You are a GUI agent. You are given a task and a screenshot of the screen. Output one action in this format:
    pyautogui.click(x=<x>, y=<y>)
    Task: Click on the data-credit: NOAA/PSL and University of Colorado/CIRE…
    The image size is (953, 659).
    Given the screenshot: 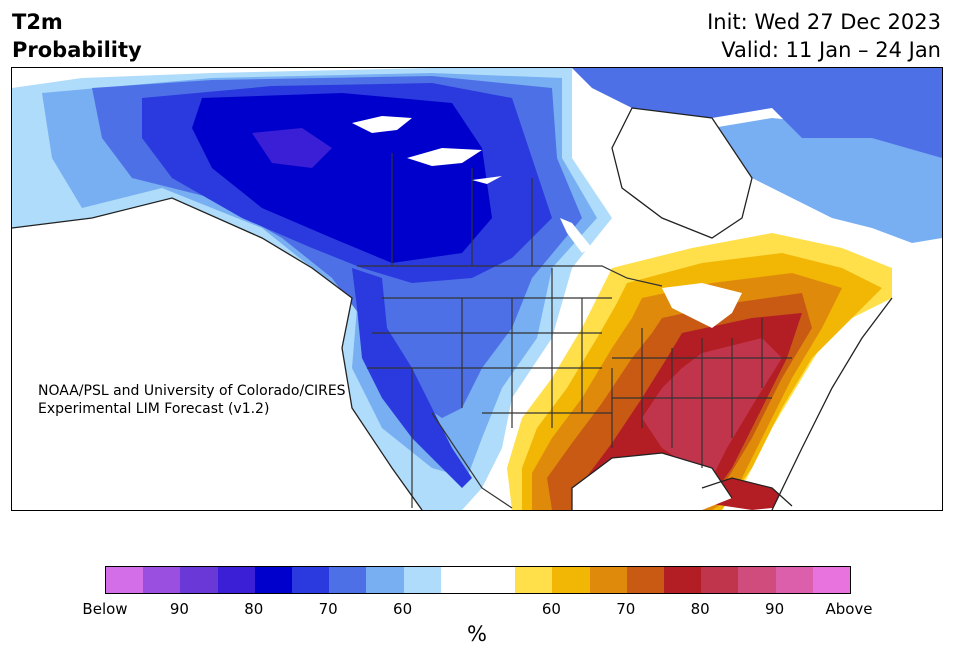 What is the action you would take?
    pyautogui.click(x=192, y=400)
    